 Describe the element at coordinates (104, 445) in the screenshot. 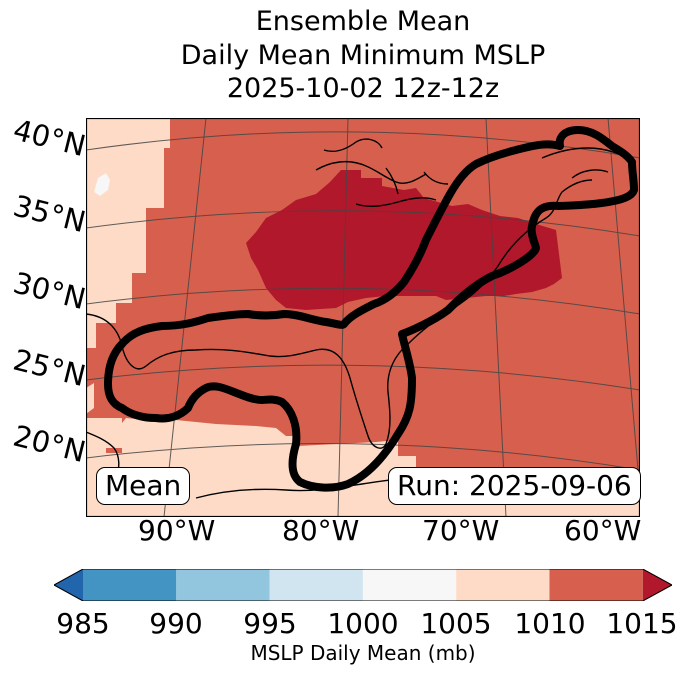

I see `field-1005-1010-gulf-edge` at that location.